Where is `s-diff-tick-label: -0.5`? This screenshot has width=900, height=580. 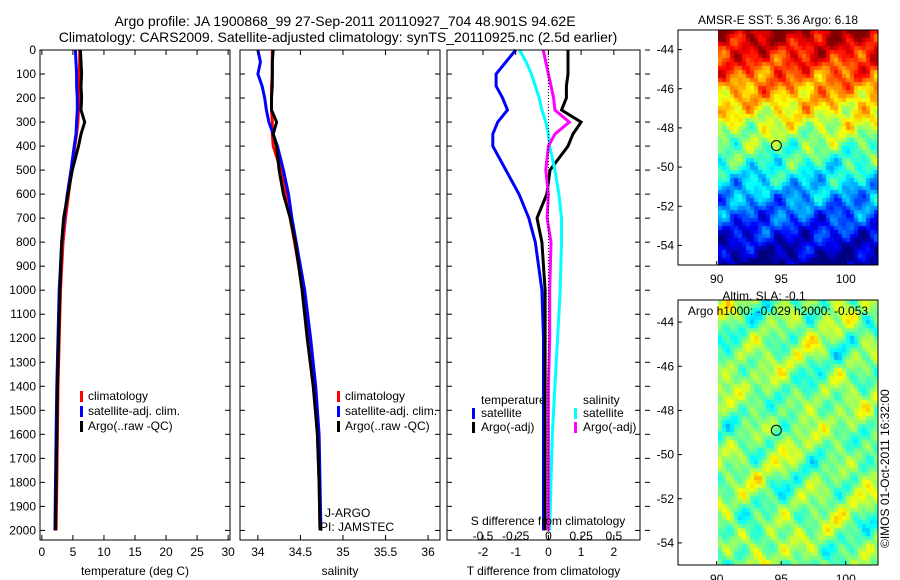
s-diff-tick-label: -0.5 is located at coordinates (483, 536).